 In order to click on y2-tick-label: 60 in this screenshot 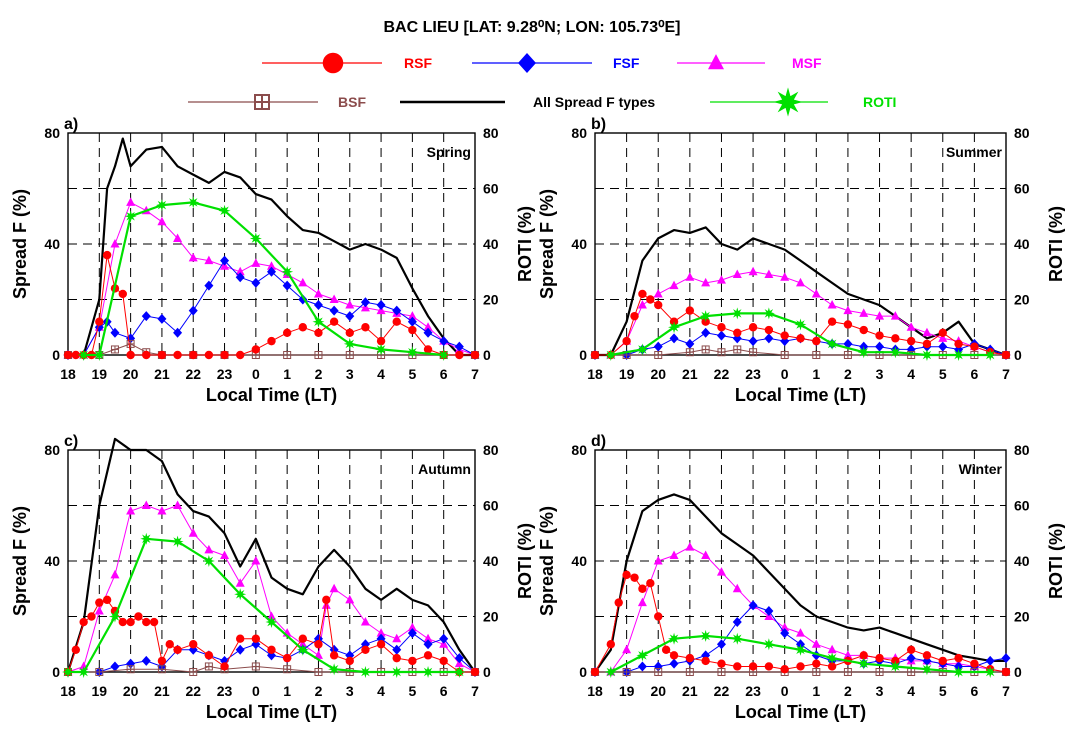, I will do `click(1022, 189)`.